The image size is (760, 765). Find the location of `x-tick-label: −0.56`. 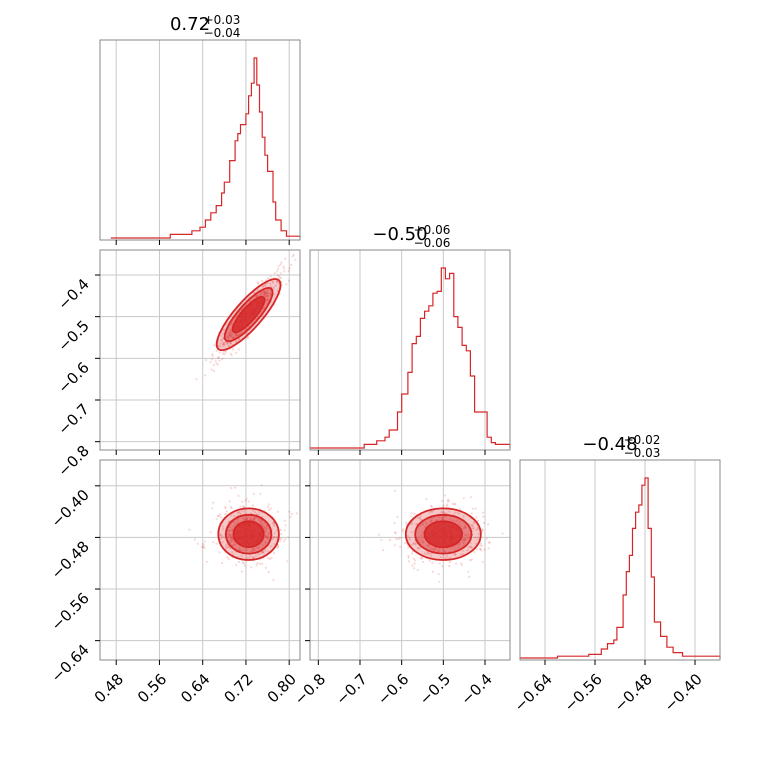

x-tick-label: −0.56 is located at coordinates (583, 692).